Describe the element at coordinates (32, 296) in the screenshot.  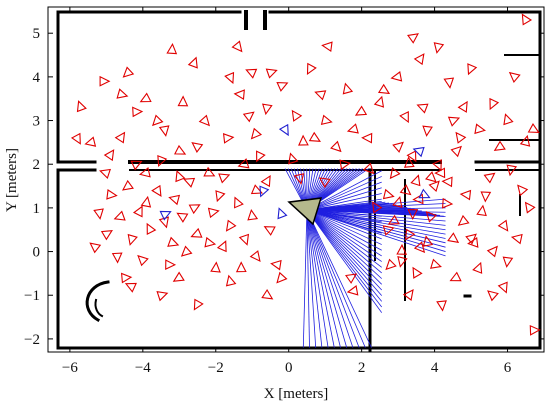
I see `y-tick-label: −1` at that location.